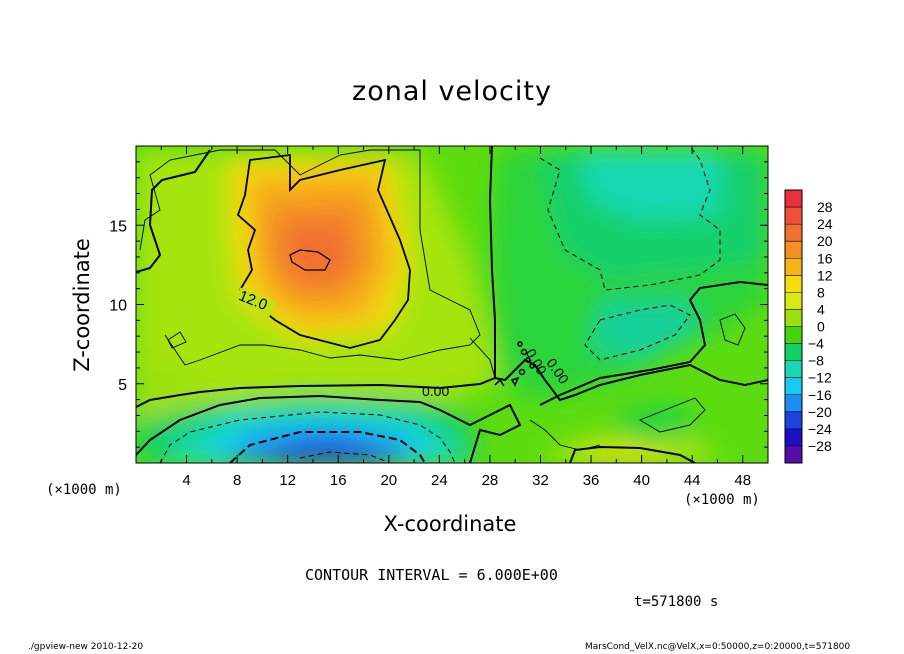 The height and width of the screenshot is (654, 904). What do you see at coordinates (653, 343) in the screenshot?
I see `zero-contour-right` at bounding box center [653, 343].